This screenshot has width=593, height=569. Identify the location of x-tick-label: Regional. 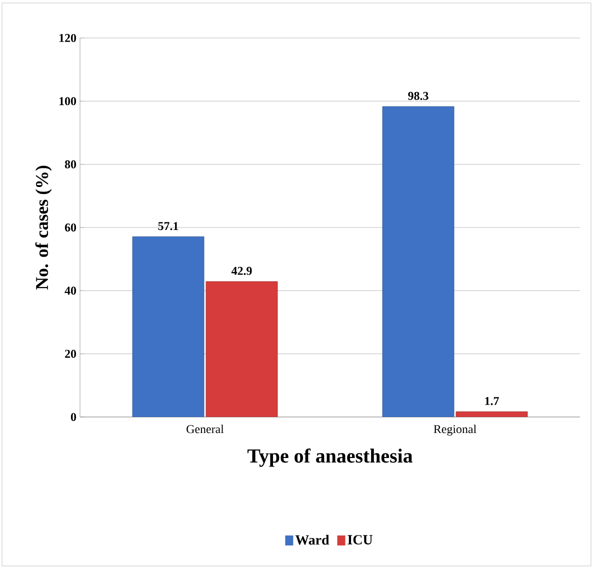
(455, 430).